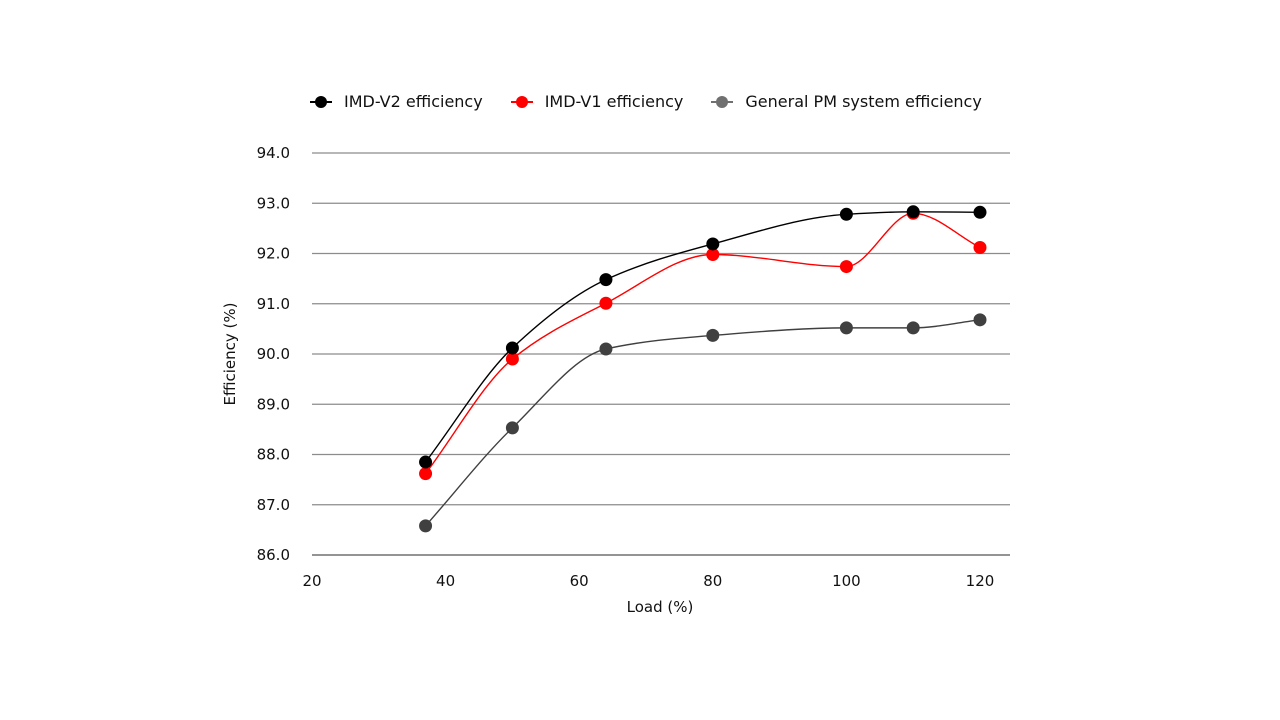 The width and height of the screenshot is (1280, 720). What do you see at coordinates (273, 153) in the screenshot?
I see `y-tick-label: 94.0` at bounding box center [273, 153].